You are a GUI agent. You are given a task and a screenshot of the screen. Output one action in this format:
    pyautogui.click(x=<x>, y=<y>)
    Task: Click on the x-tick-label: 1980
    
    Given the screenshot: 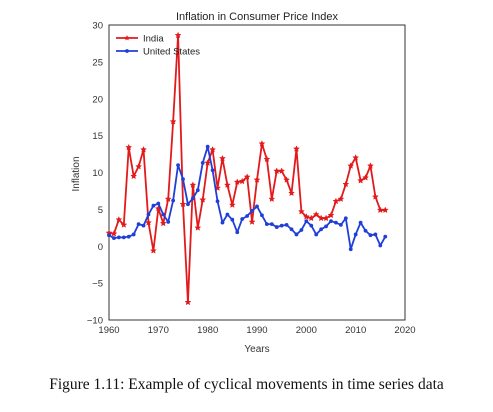 What is the action you would take?
    pyautogui.click(x=207, y=330)
    